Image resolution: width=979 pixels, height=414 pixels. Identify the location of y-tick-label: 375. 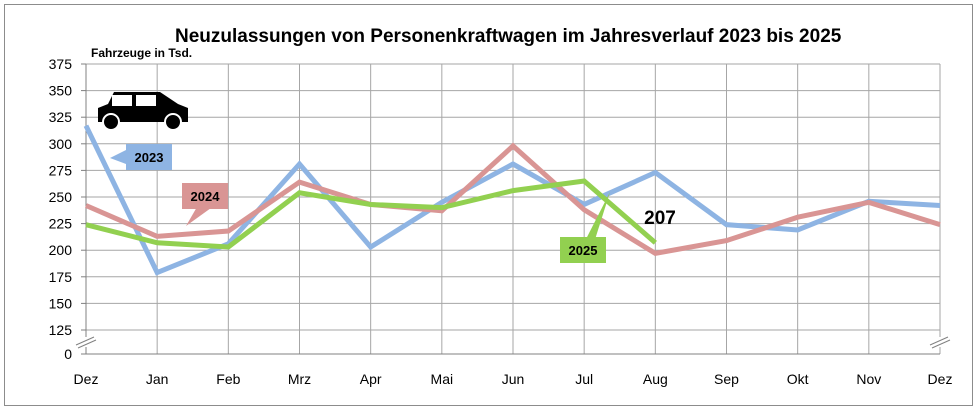
(61, 64).